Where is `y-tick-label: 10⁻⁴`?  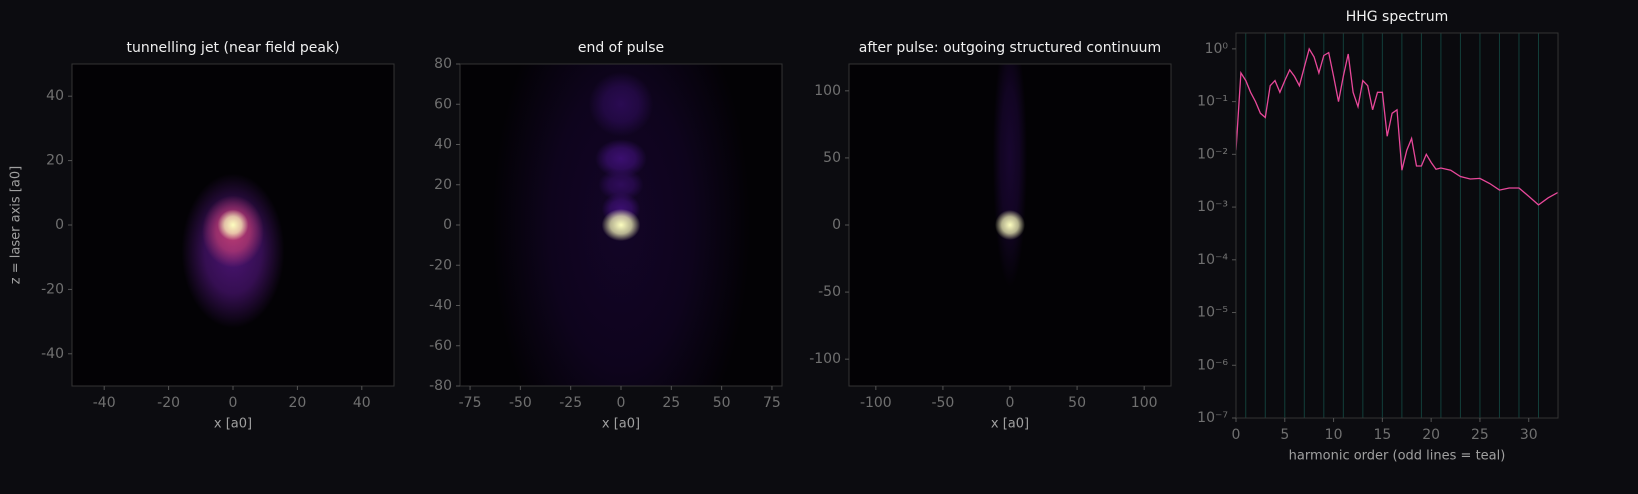 y-tick-label: 10⁻⁴ is located at coordinates (1212, 260).